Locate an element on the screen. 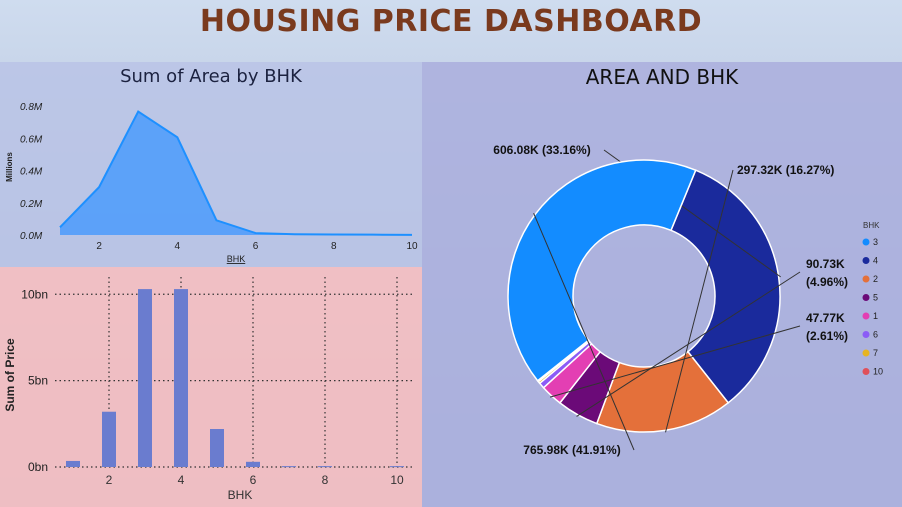 The height and width of the screenshot is (507, 902). price-xtick-label: 10 is located at coordinates (397, 480).